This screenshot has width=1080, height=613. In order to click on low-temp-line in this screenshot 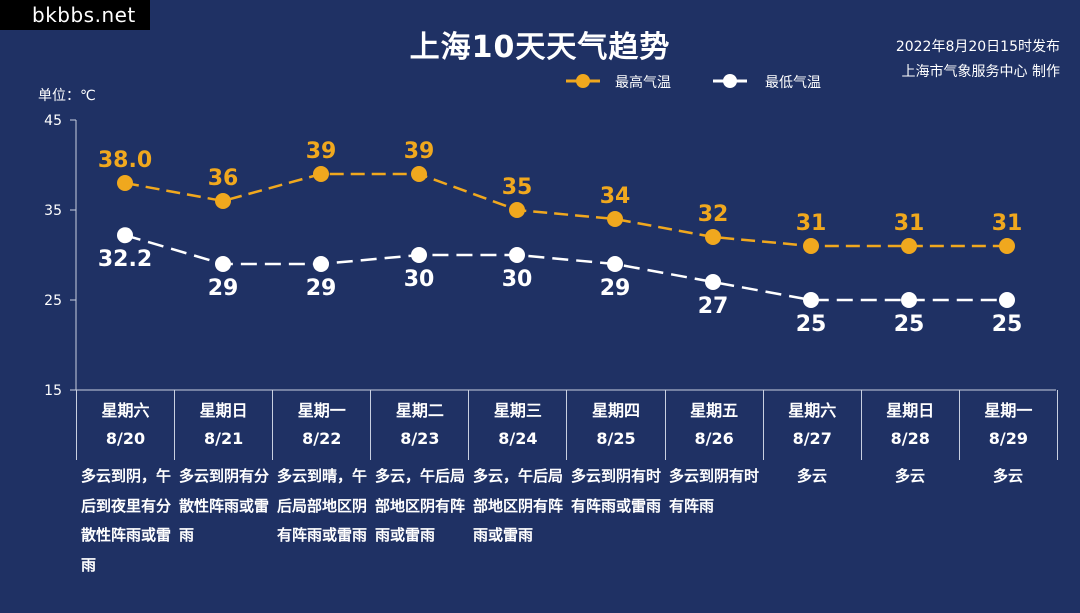, I will do `click(565, 268)`.